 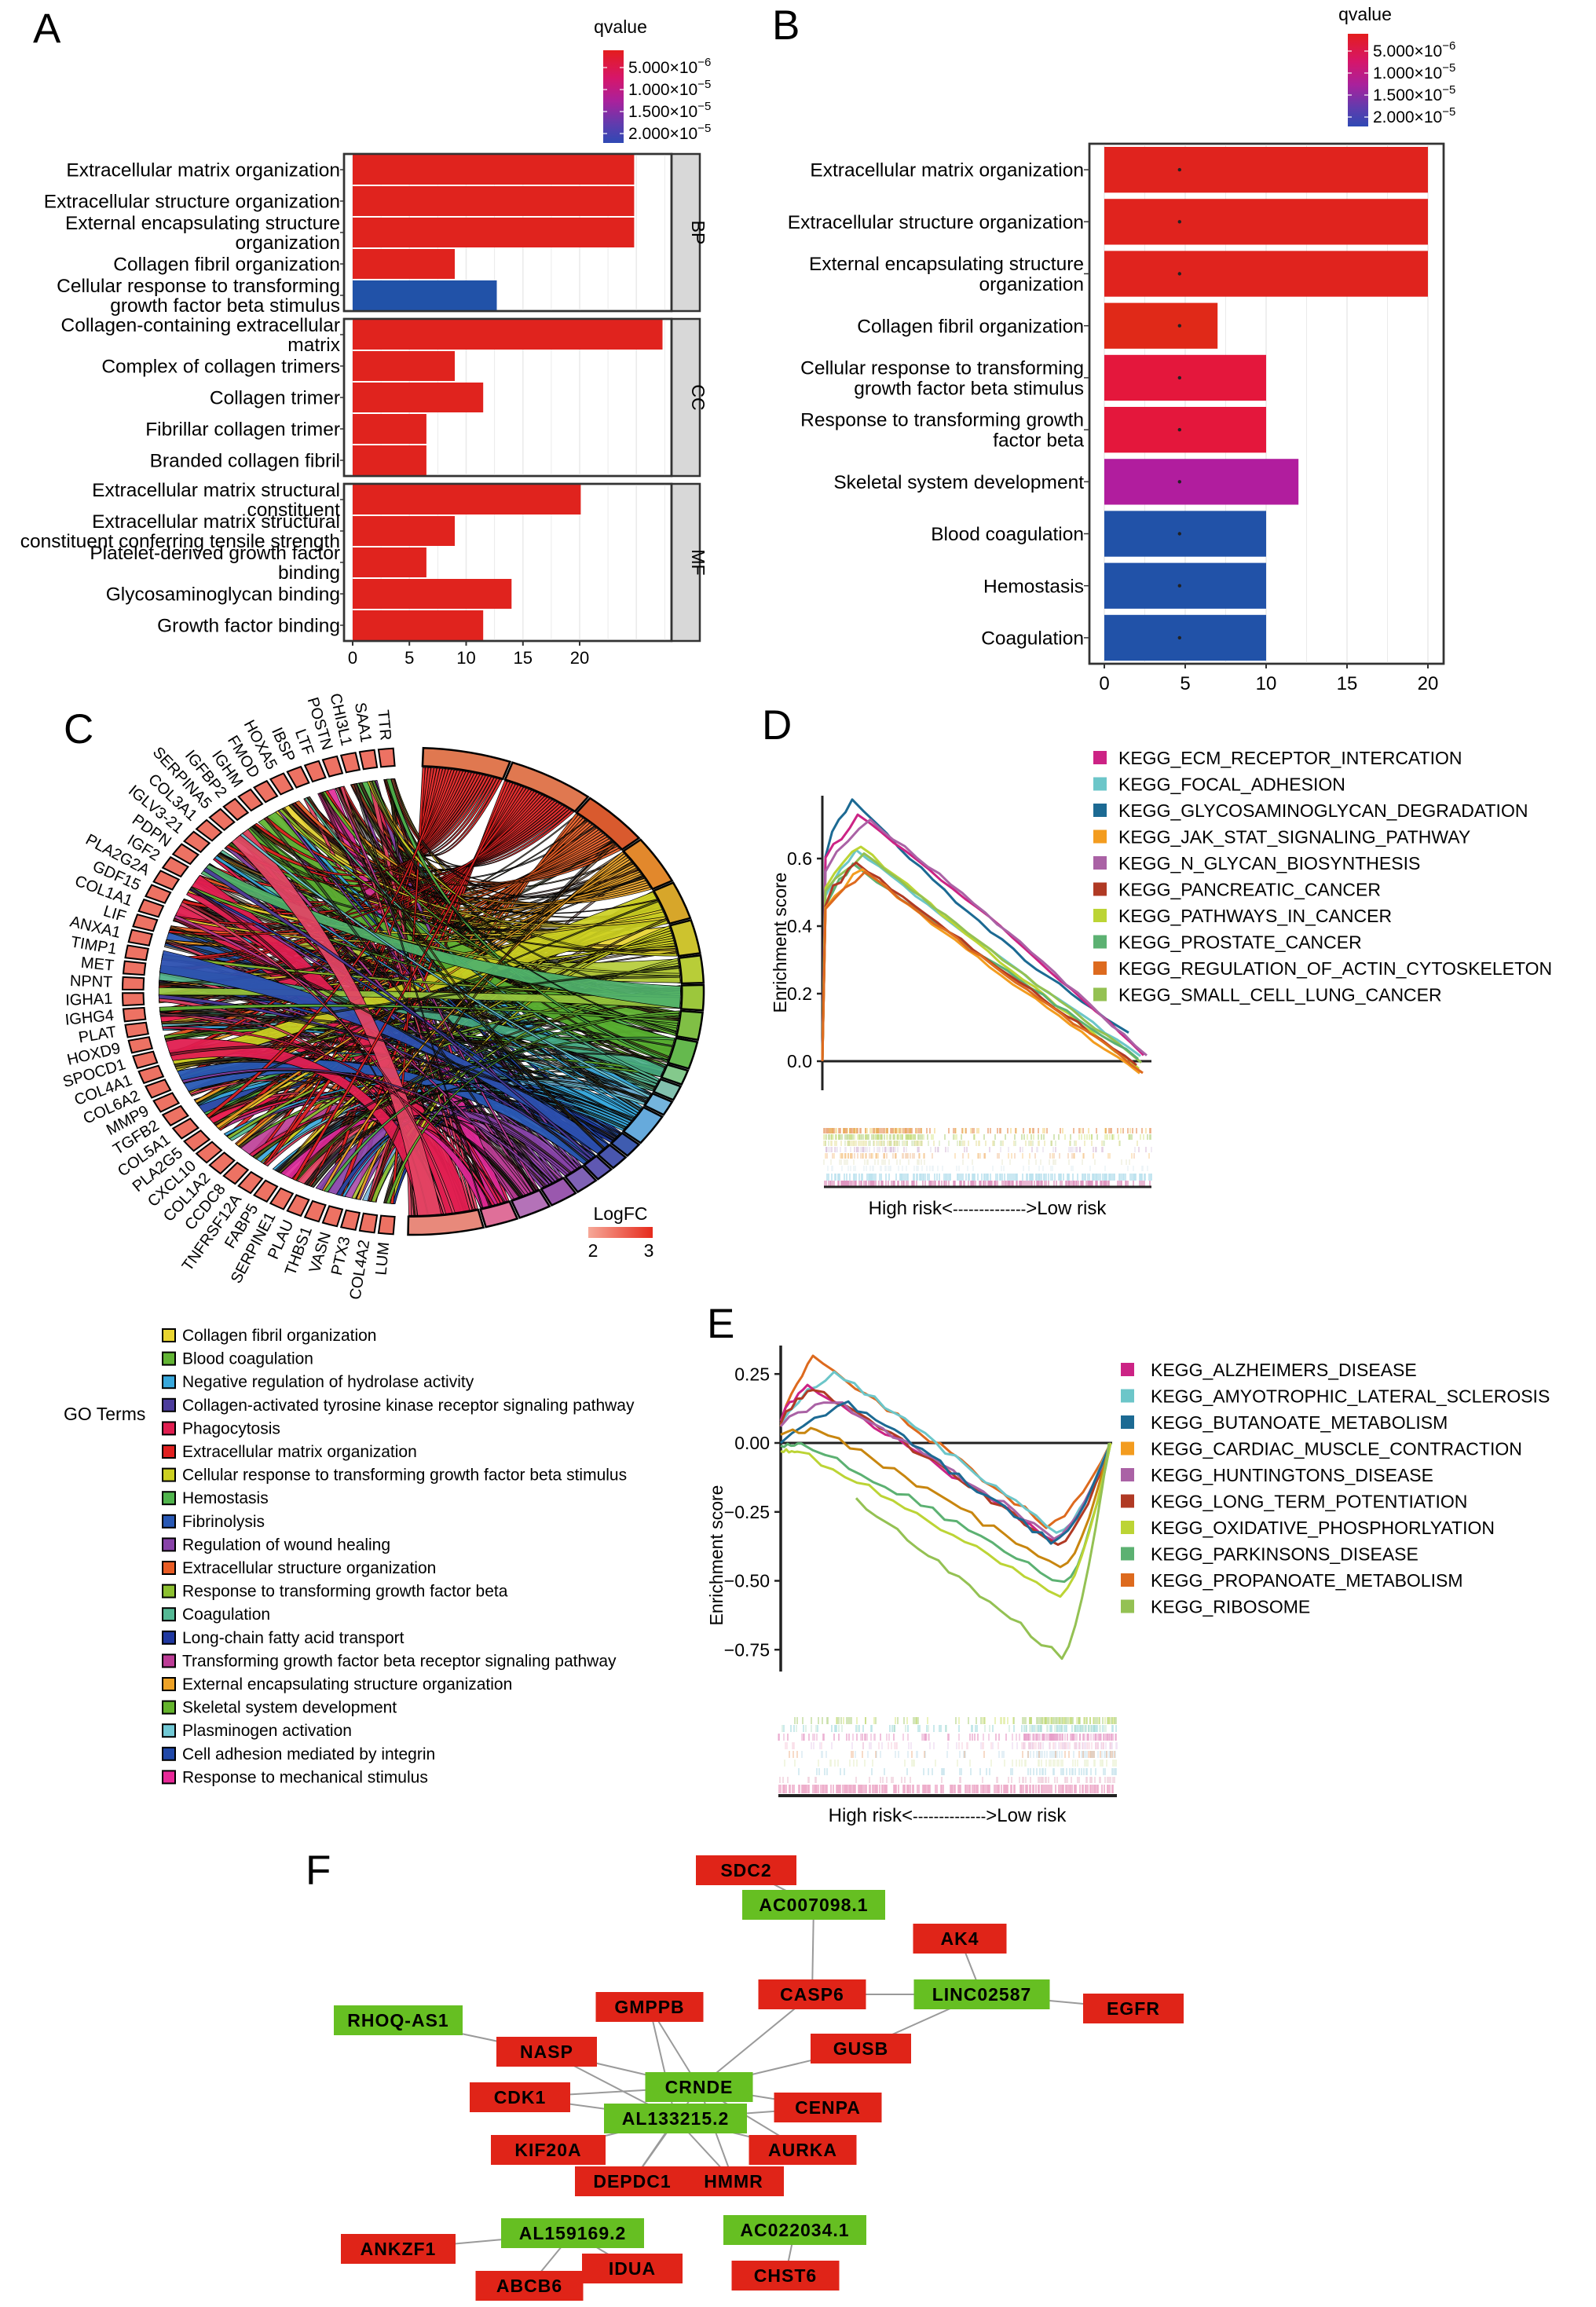 What do you see at coordinates (948, 1815) in the screenshot?
I see `svg-text:High risk<-------------->Low r: High risk<-------------->Low risk` at bounding box center [948, 1815].